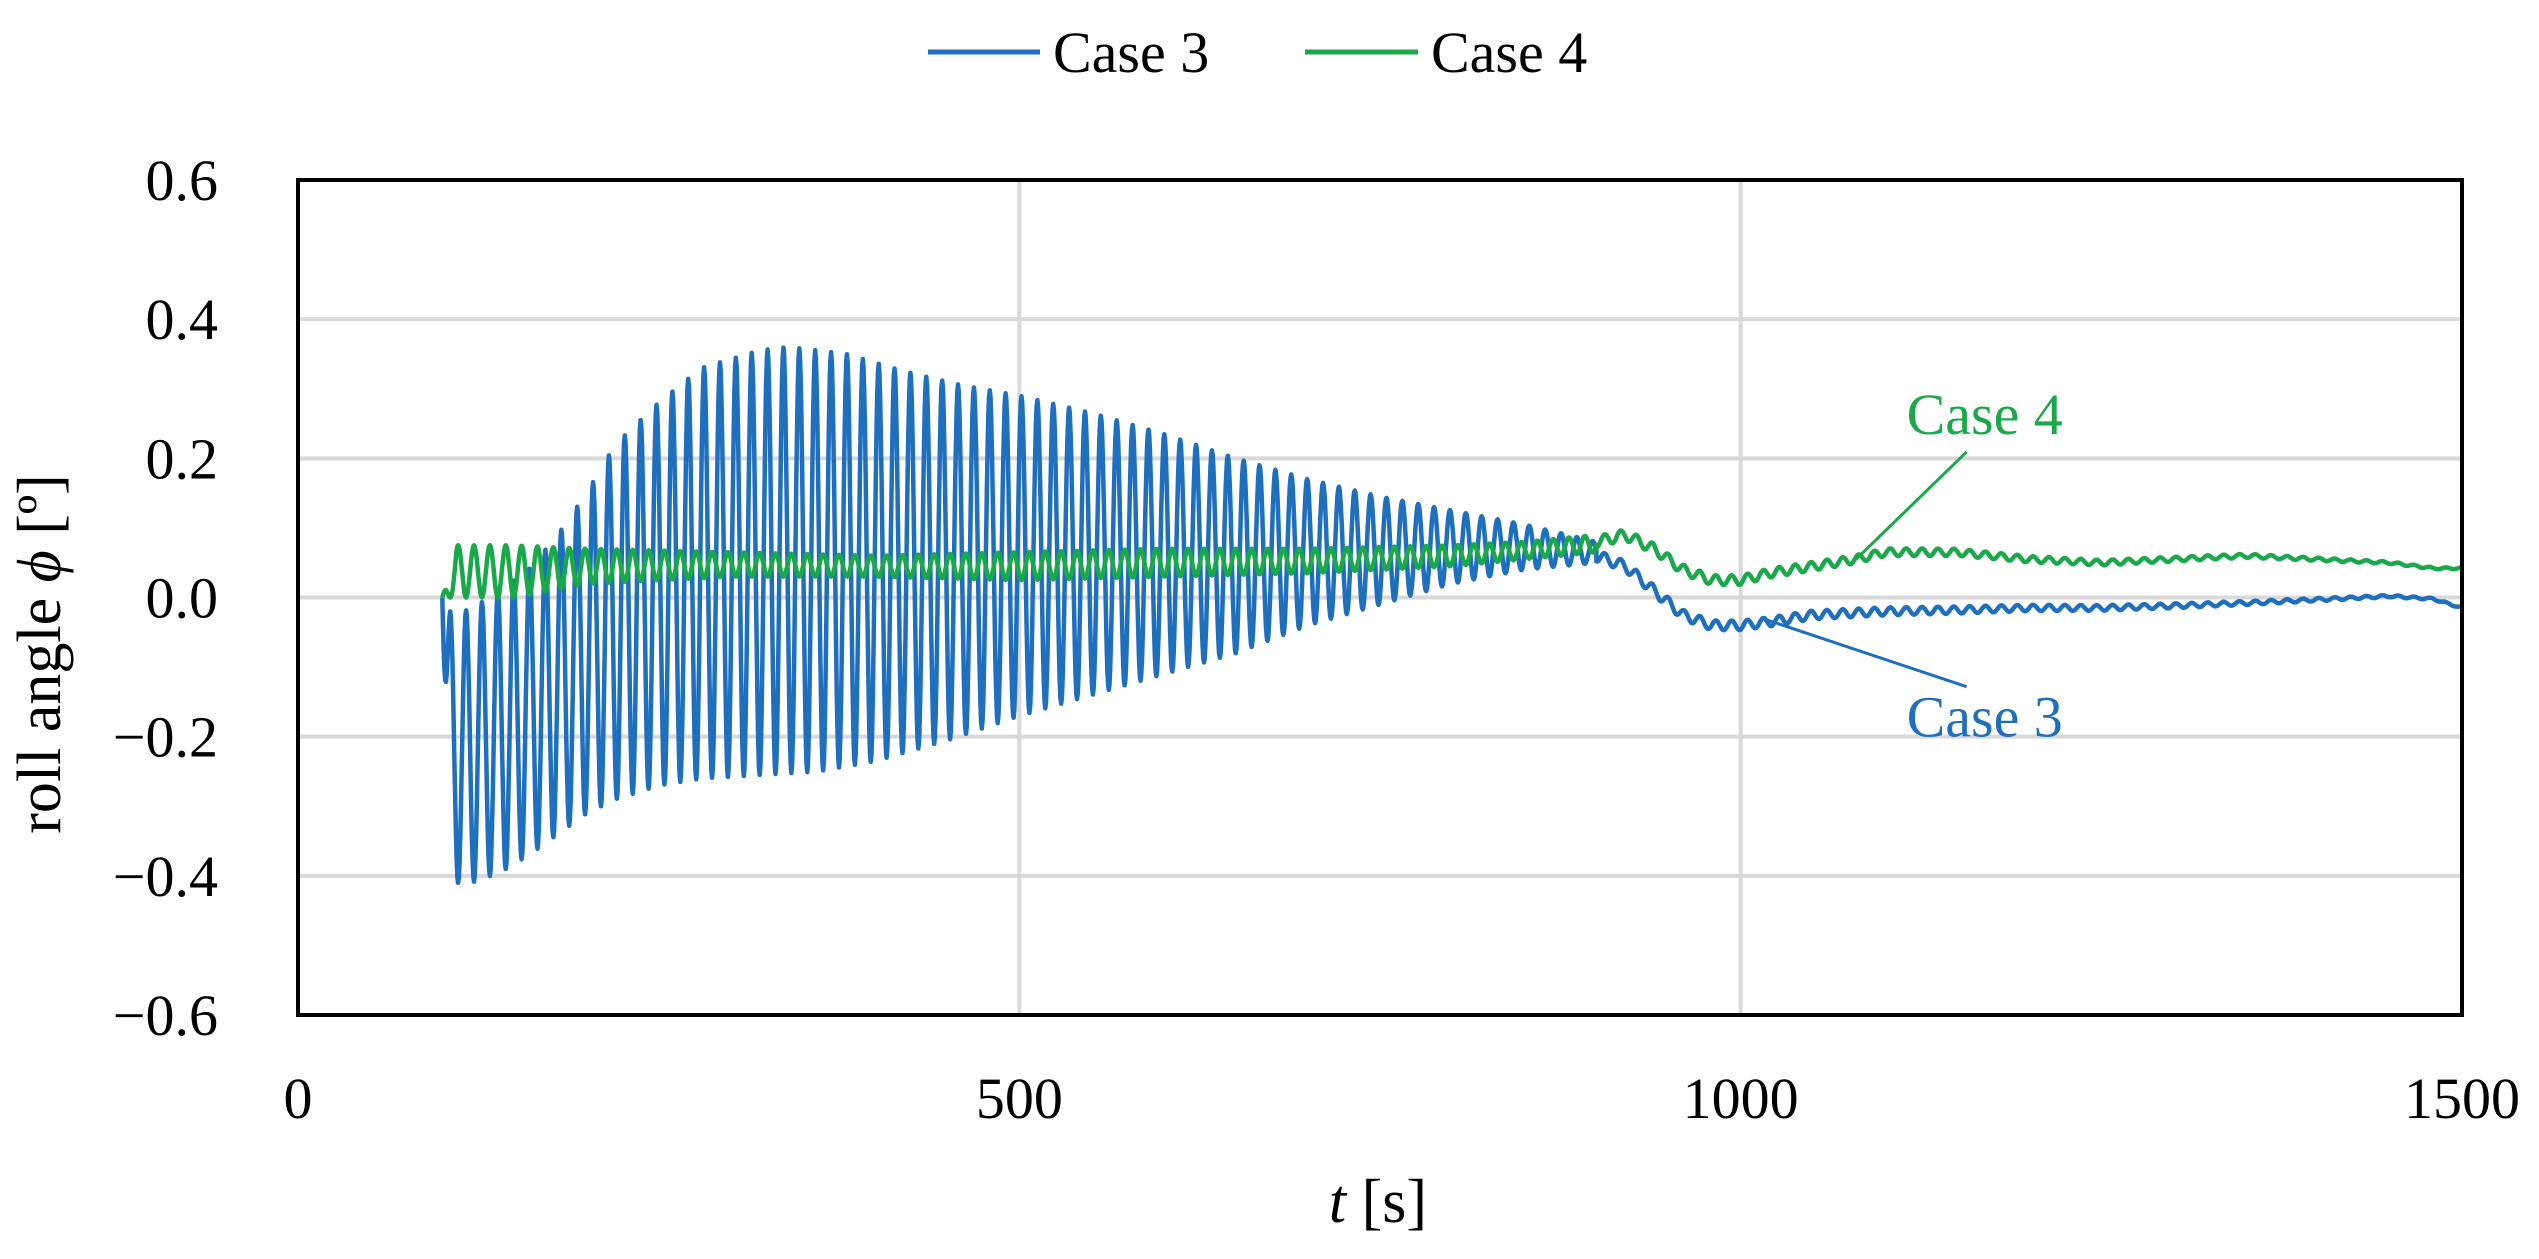  I want to click on y-tick-label: −0.2, so click(165, 737).